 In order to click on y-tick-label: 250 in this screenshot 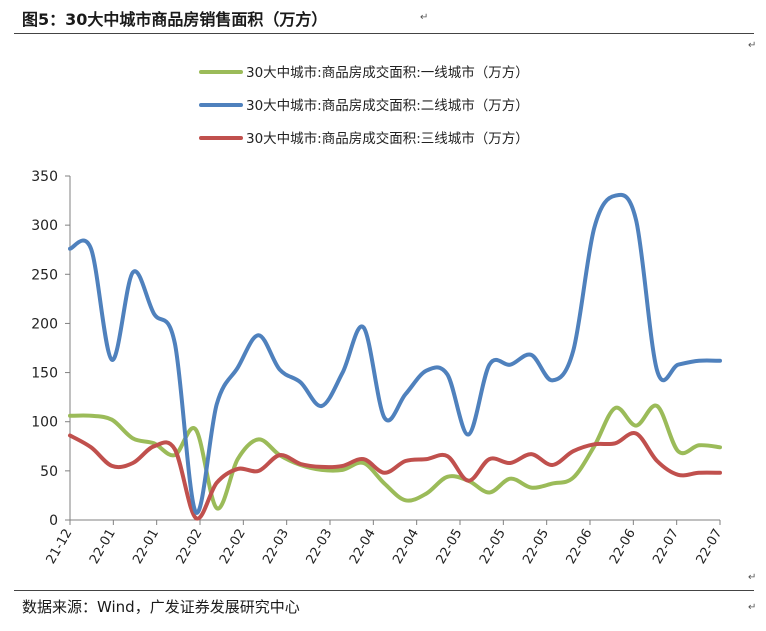, I will do `click(44, 275)`.